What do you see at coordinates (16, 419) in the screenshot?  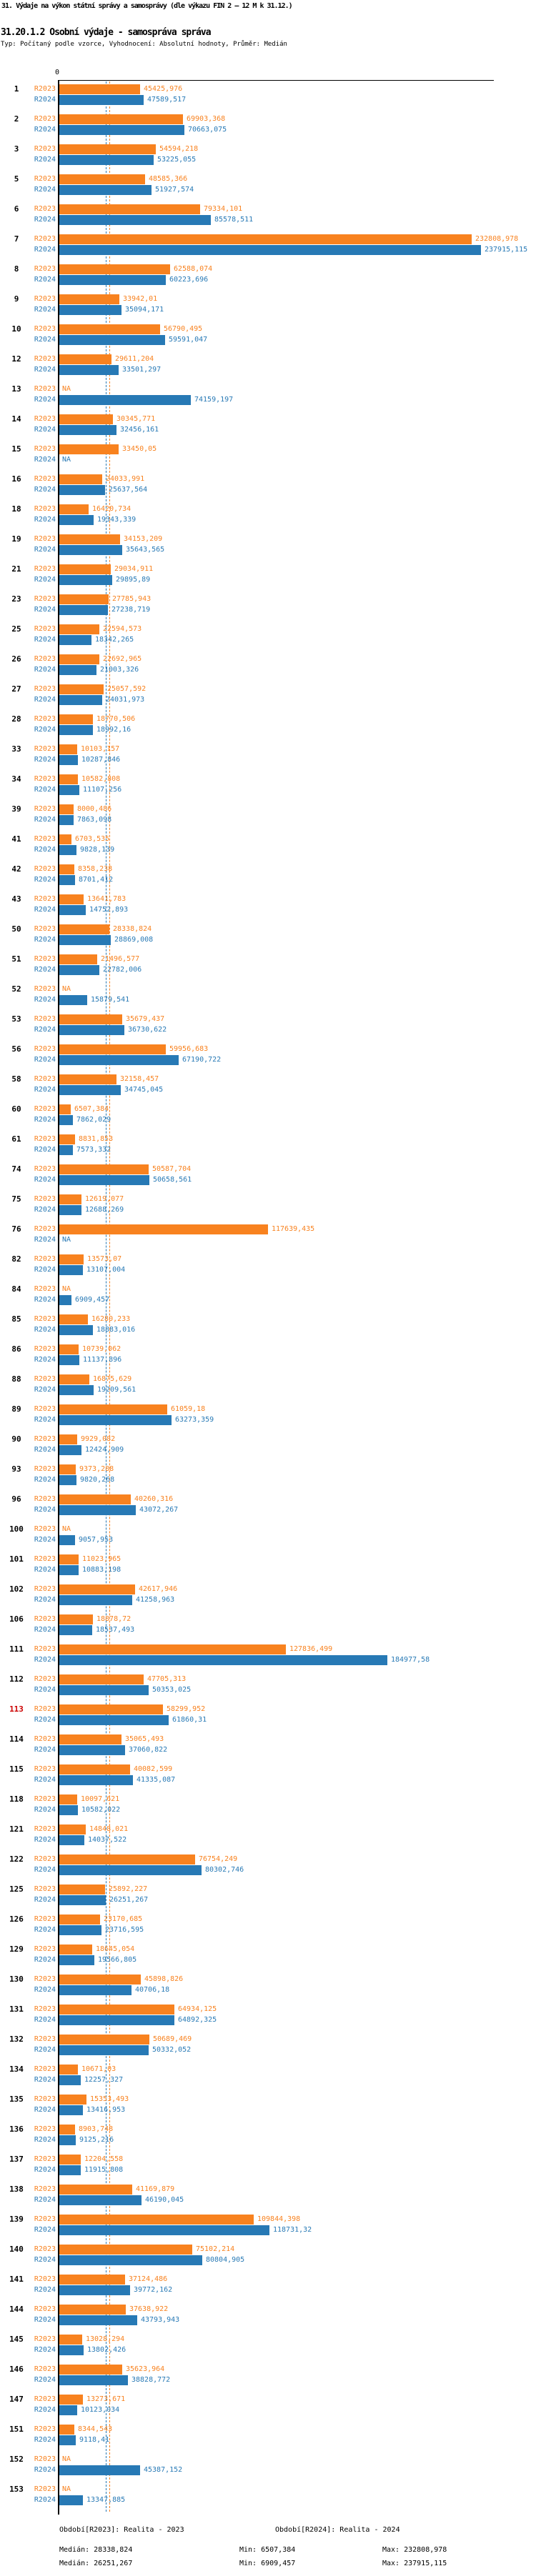 I see `row-number: 14` at bounding box center [16, 419].